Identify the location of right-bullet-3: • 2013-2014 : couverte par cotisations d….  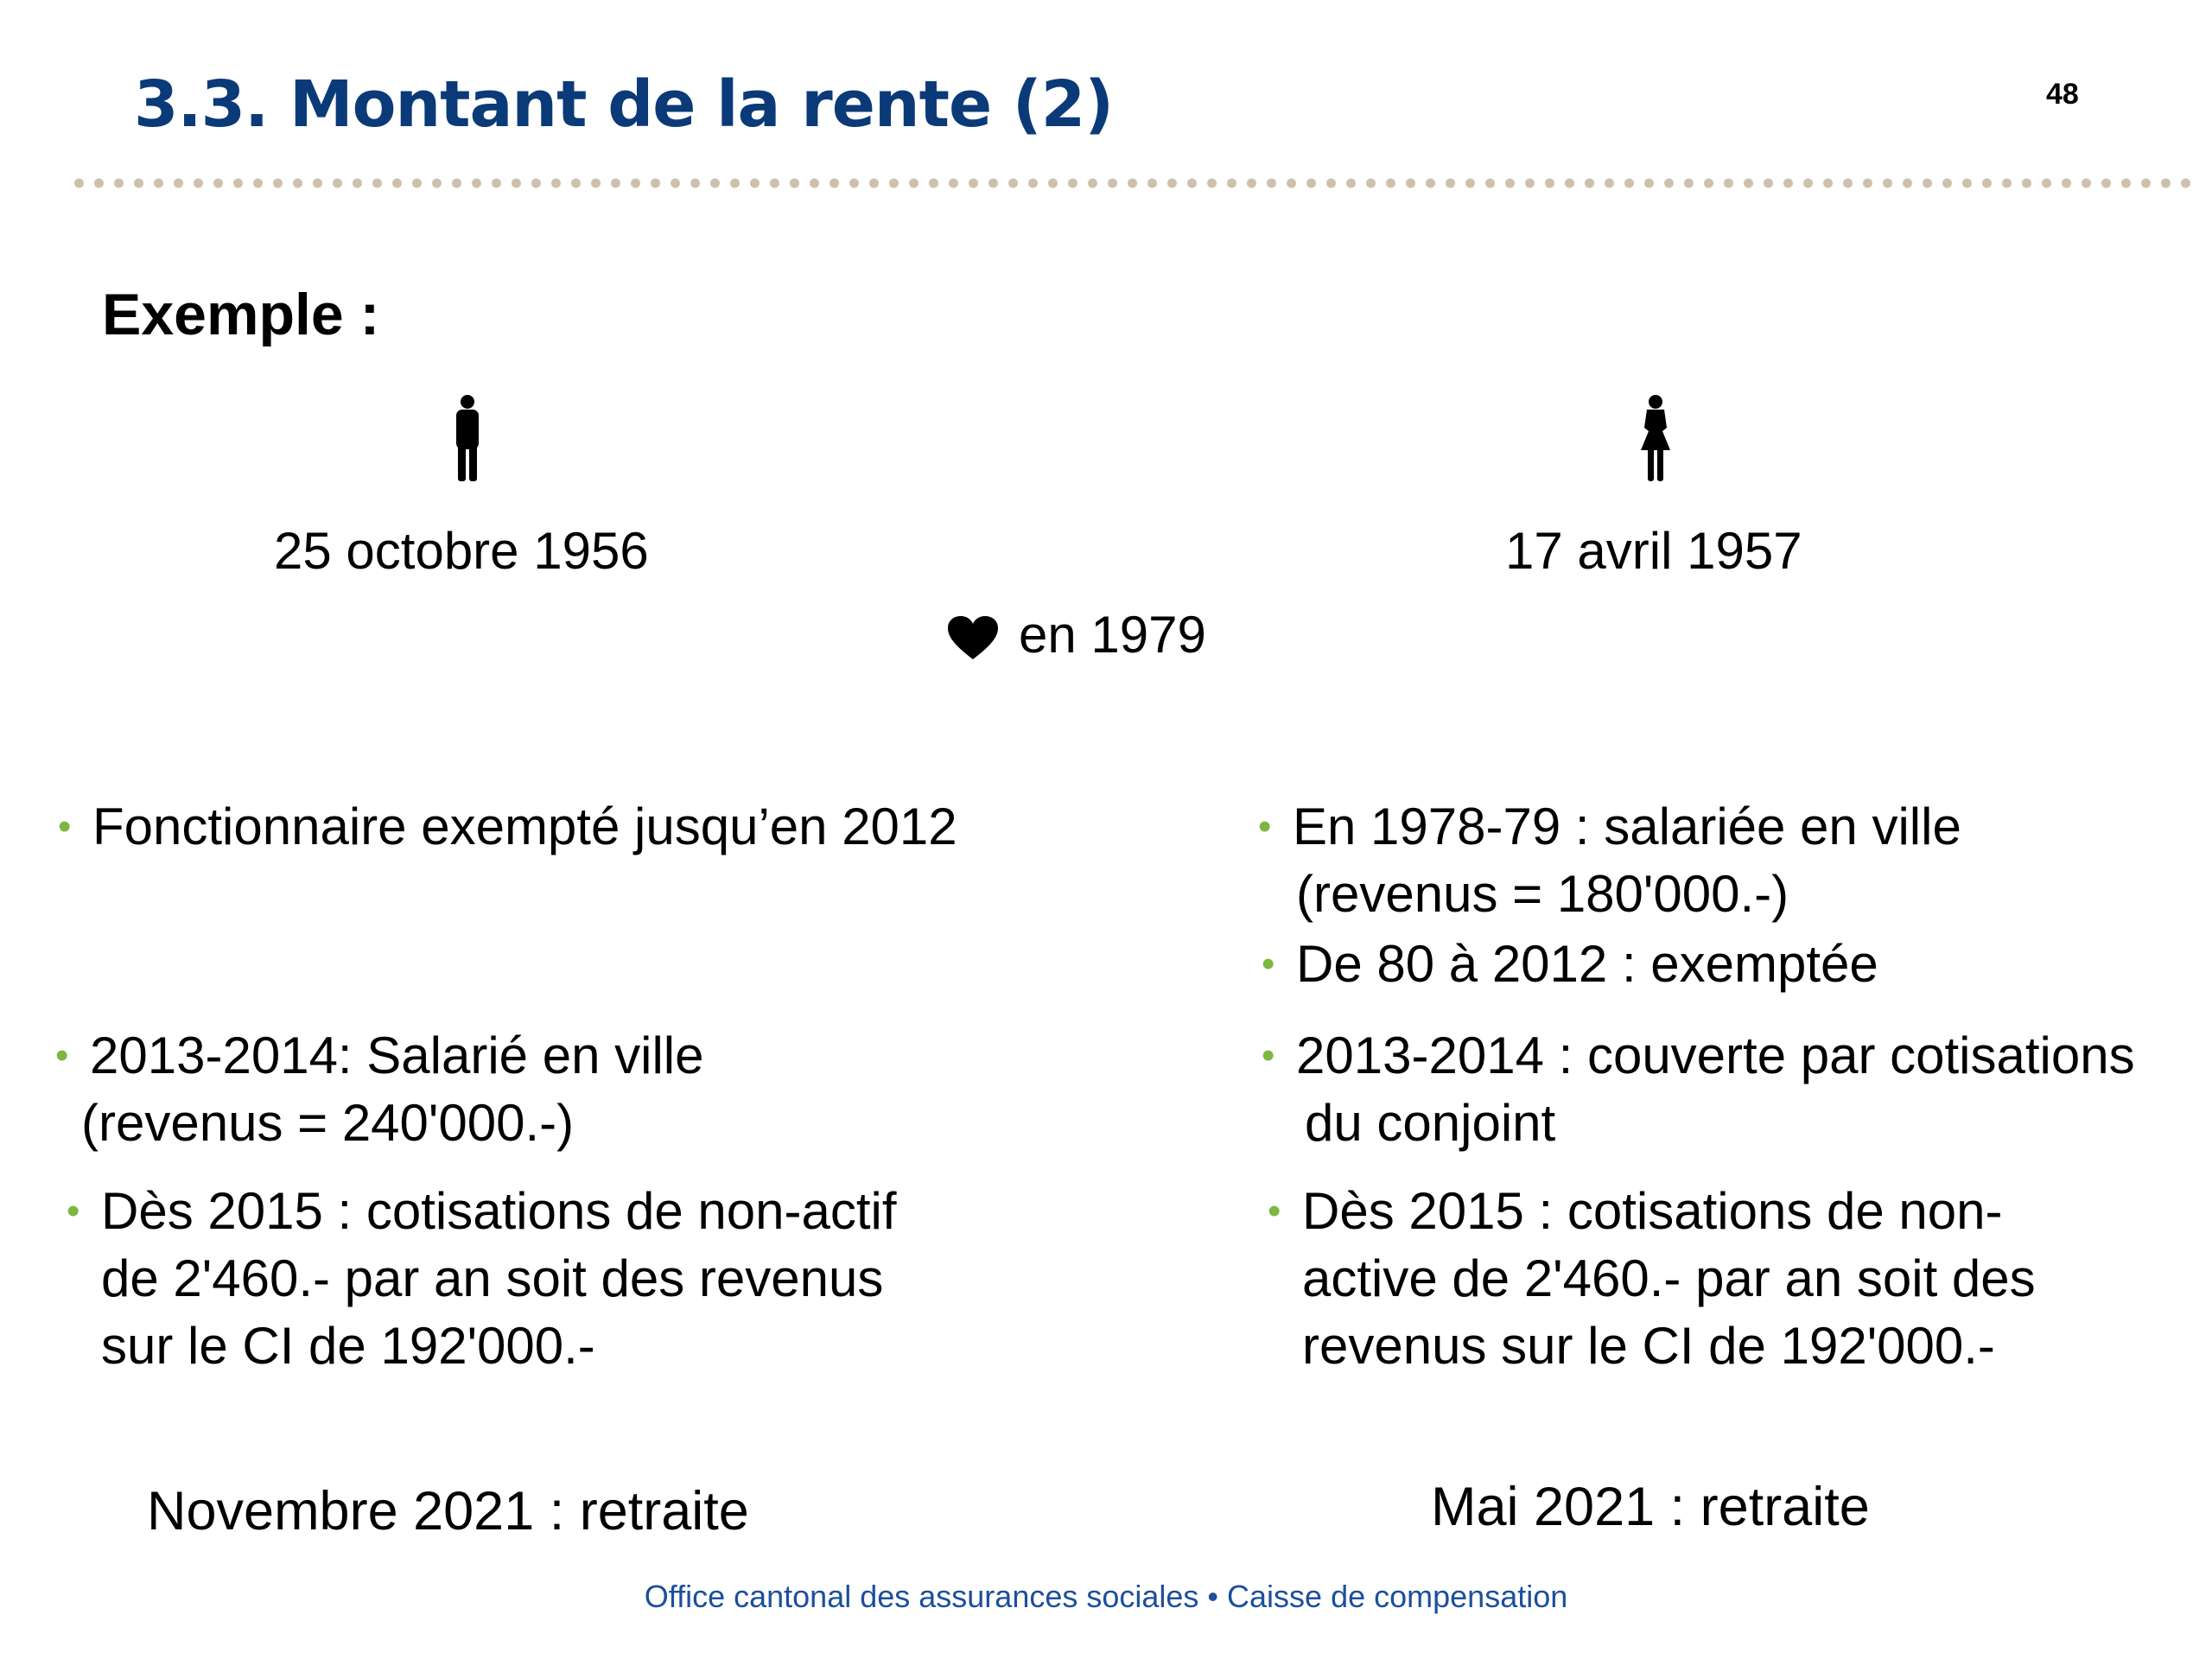
(1698, 1089).